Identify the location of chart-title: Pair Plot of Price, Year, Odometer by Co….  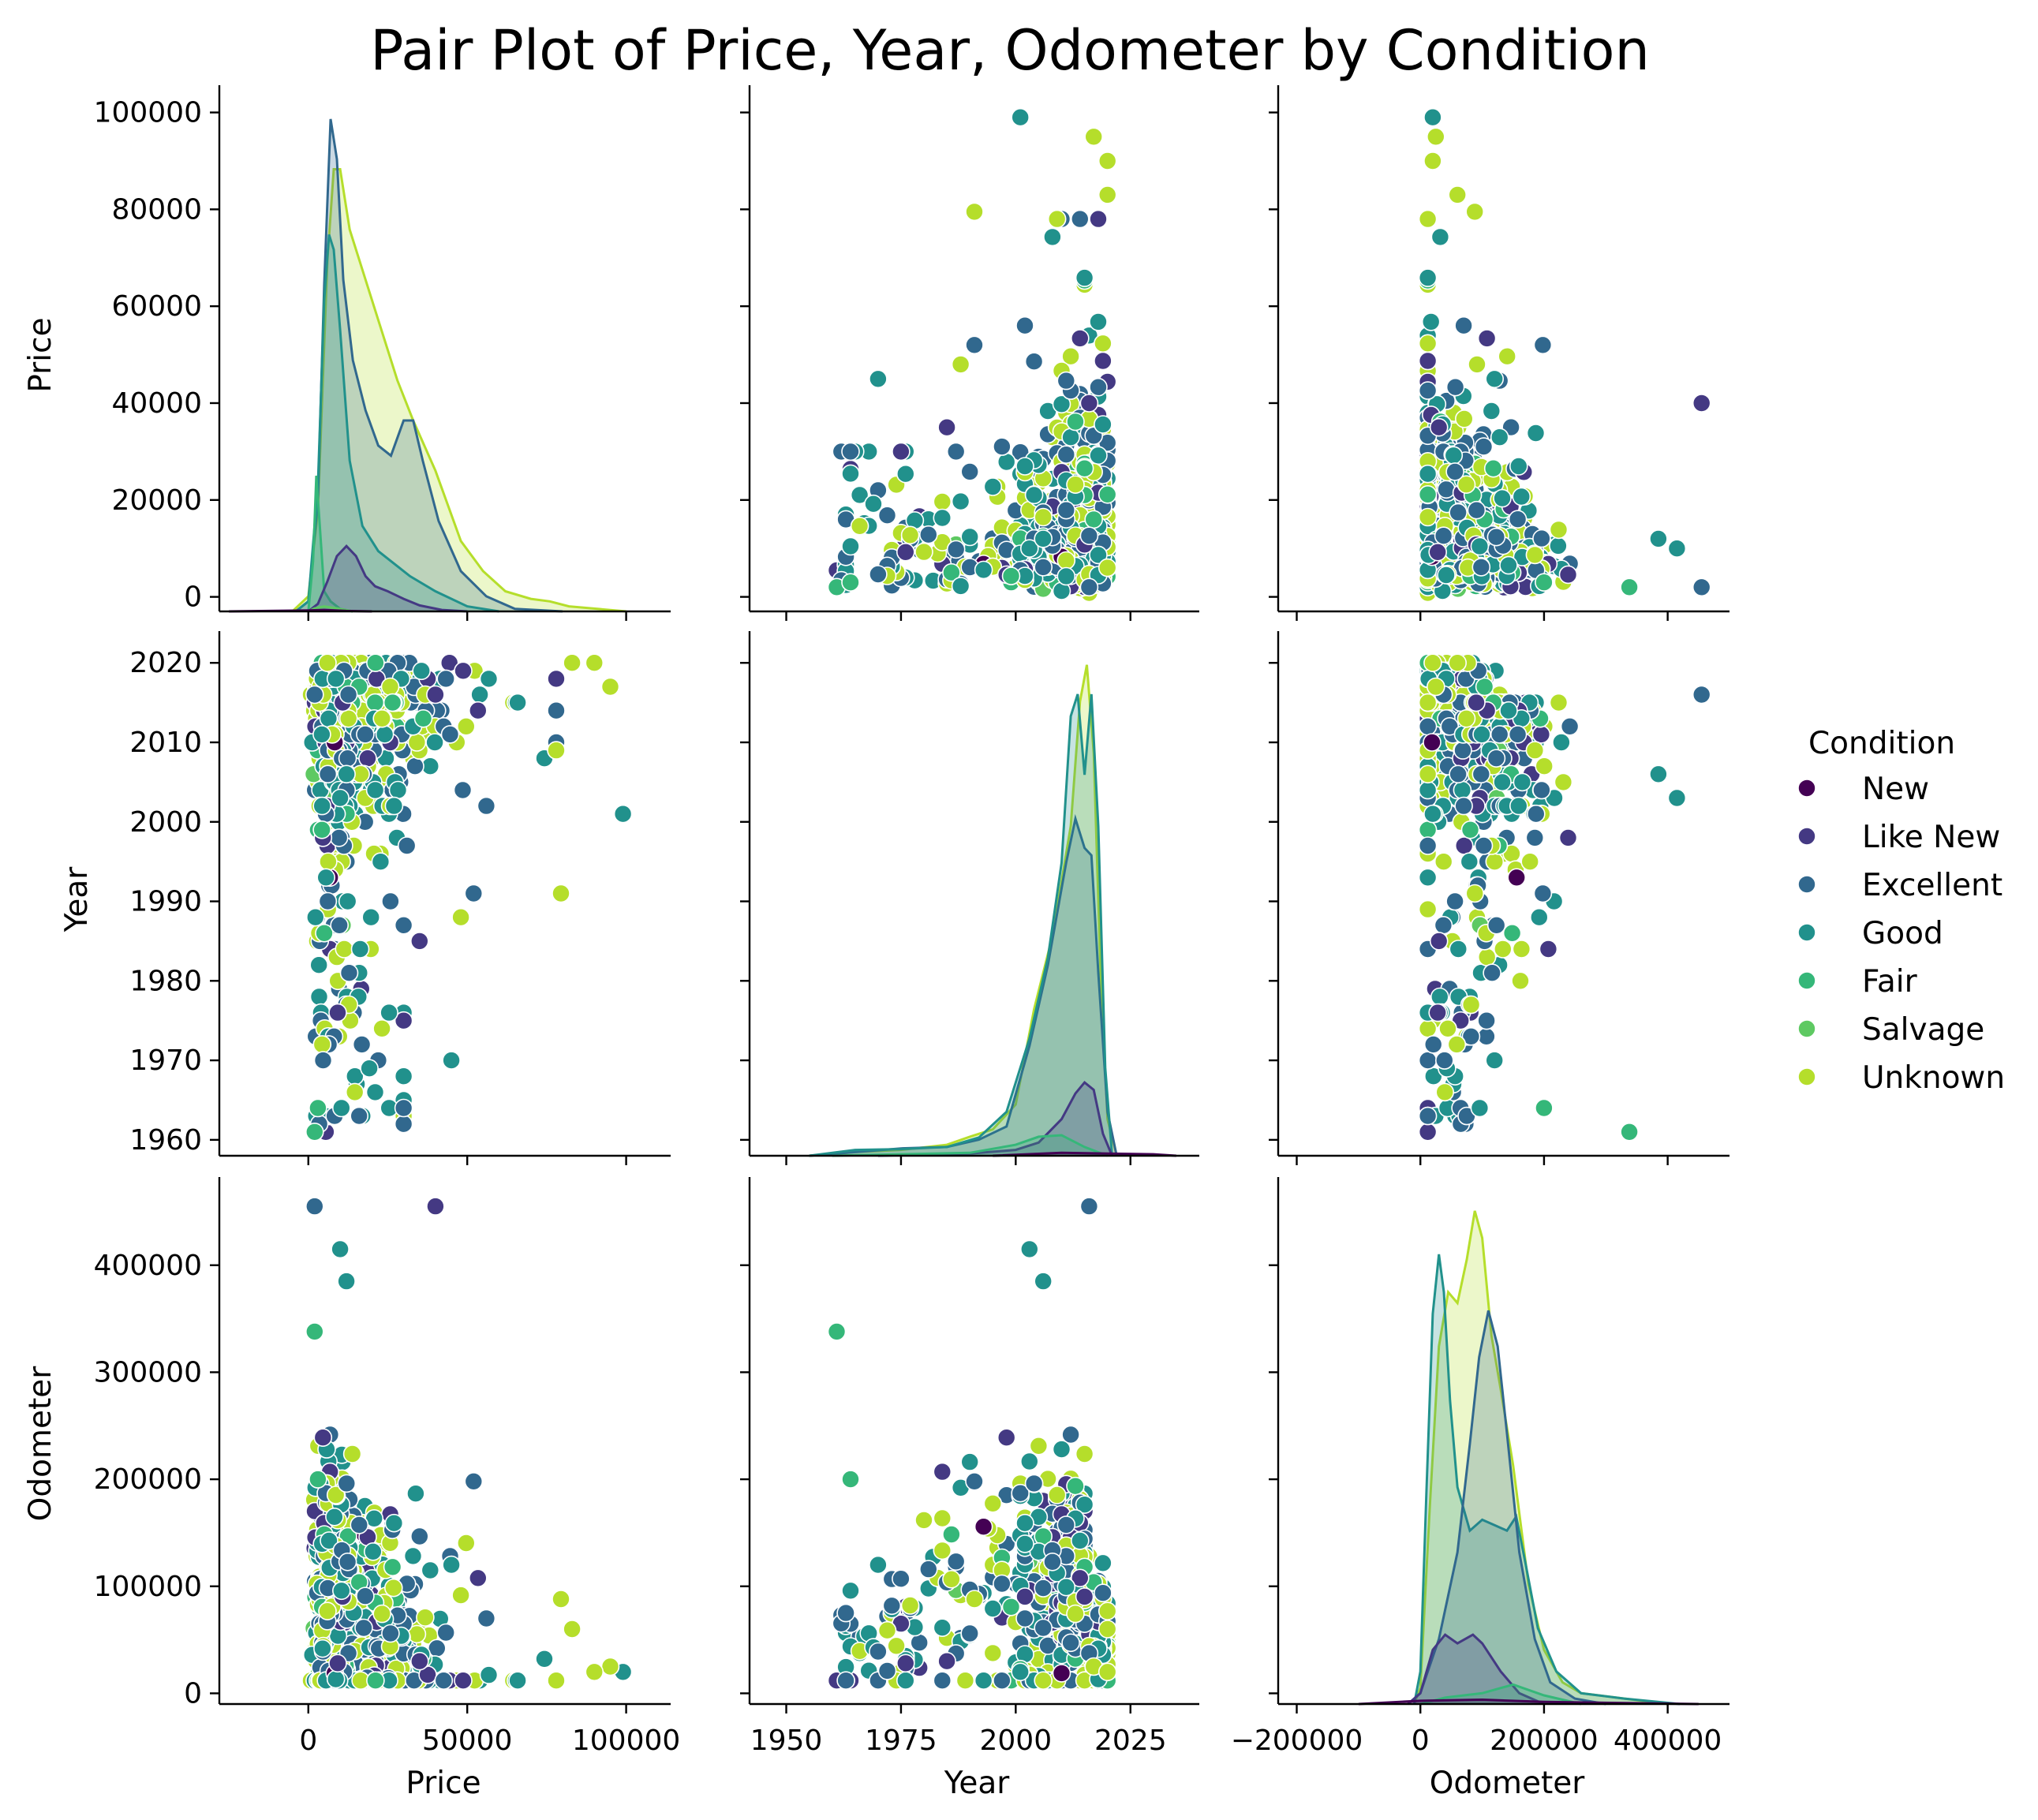
(1010, 50).